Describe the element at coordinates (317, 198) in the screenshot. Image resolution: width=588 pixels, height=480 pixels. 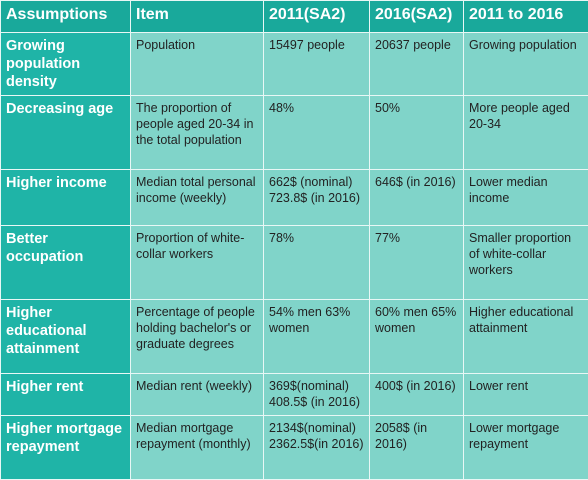
I see `table-cell: 662$ (nominal) 723.8$ (in 2016)` at that location.